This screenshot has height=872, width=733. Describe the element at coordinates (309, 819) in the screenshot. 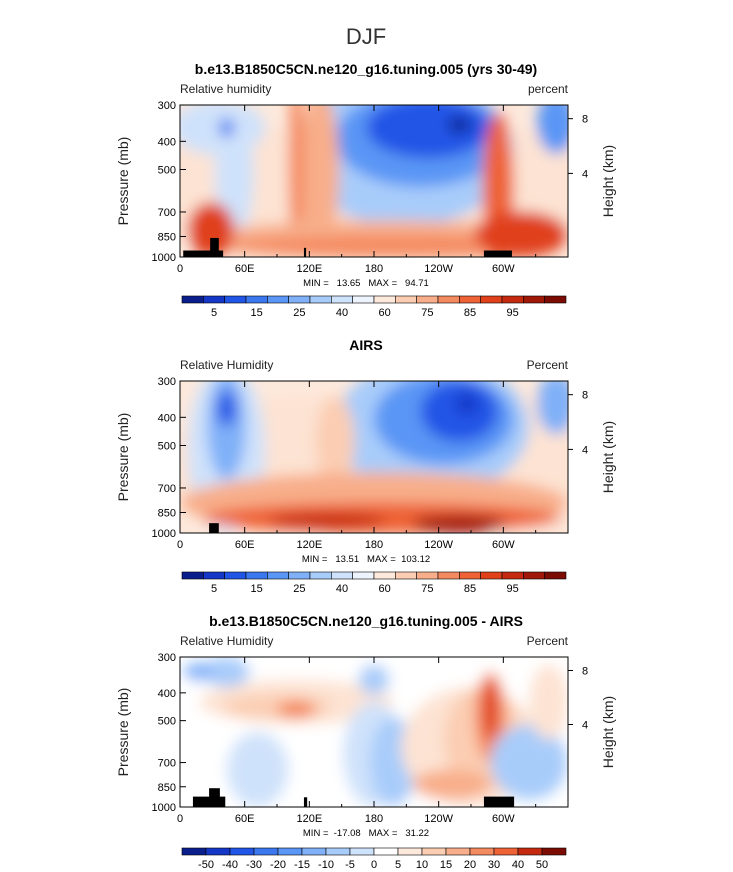

I see `x-tick-label: 120E` at that location.